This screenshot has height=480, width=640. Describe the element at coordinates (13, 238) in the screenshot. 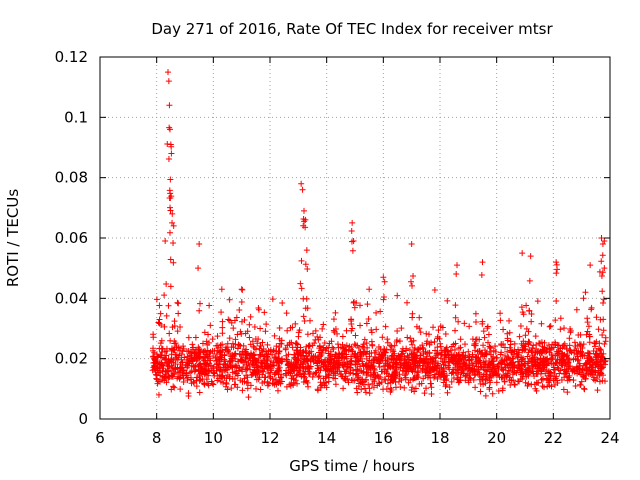

I see `y-axis-label: ROTI / TECUs` at that location.